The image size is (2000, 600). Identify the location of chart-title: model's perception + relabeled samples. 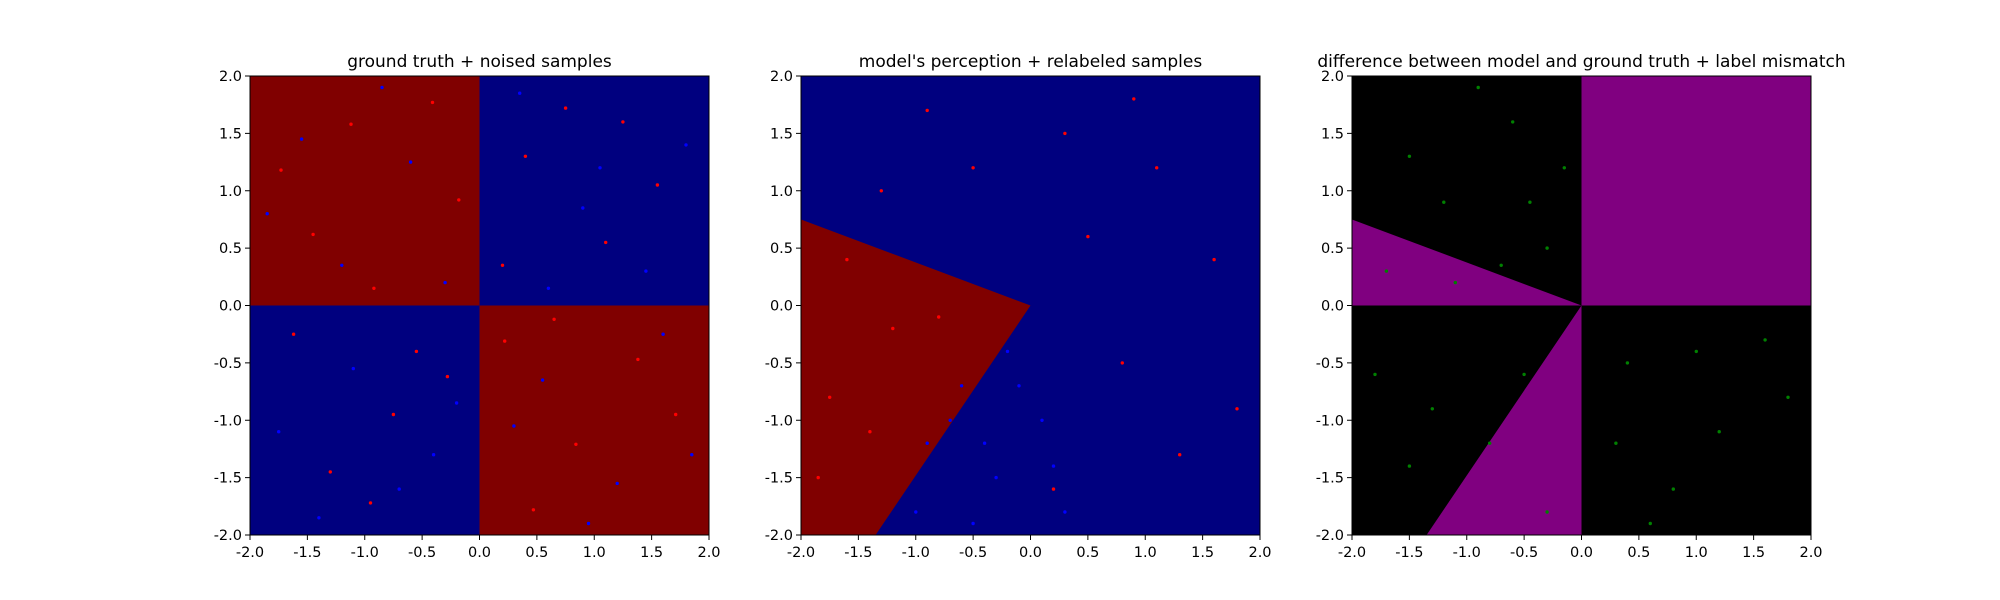
(1031, 62).